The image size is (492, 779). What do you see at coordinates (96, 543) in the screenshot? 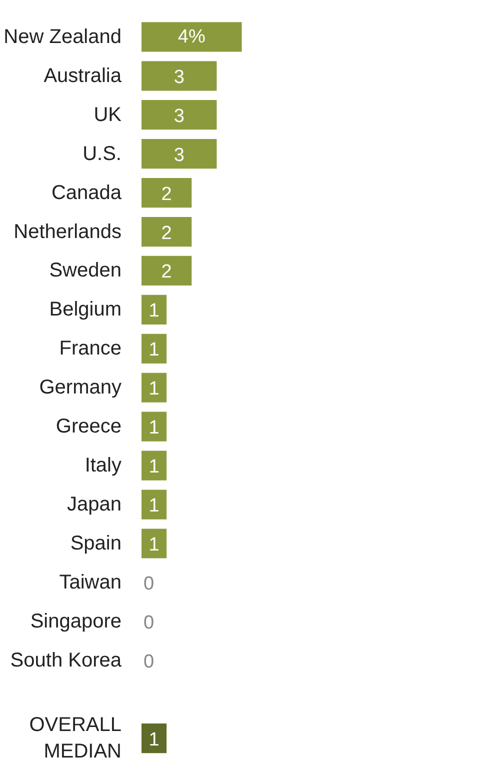
I see `y-tick-label: Spain` at bounding box center [96, 543].